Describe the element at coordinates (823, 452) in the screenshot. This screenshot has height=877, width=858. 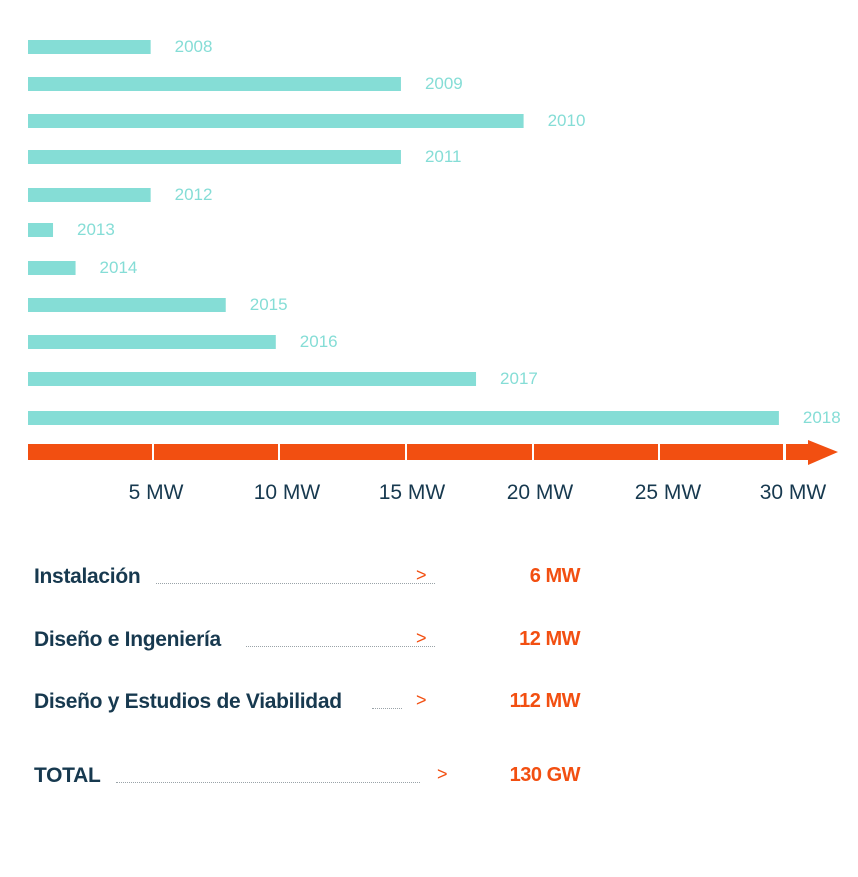
I see `arrow-head` at that location.